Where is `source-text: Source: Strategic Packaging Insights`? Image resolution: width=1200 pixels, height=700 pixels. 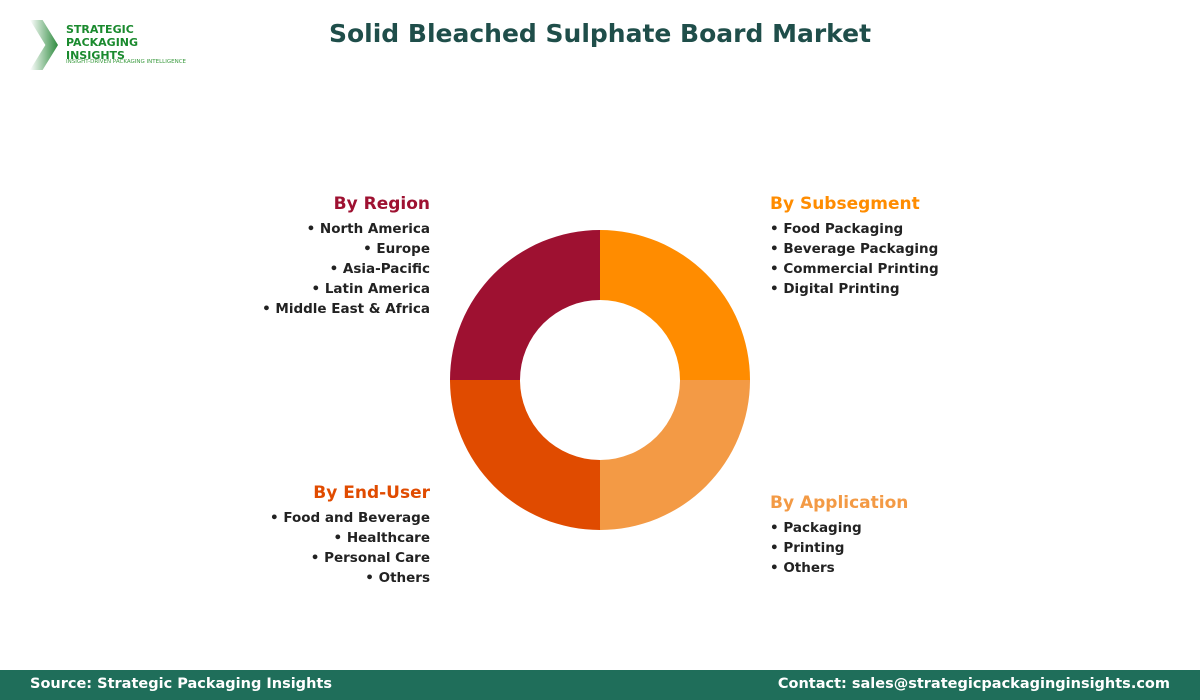 source-text: Source: Strategic Packaging Insights is located at coordinates (181, 684).